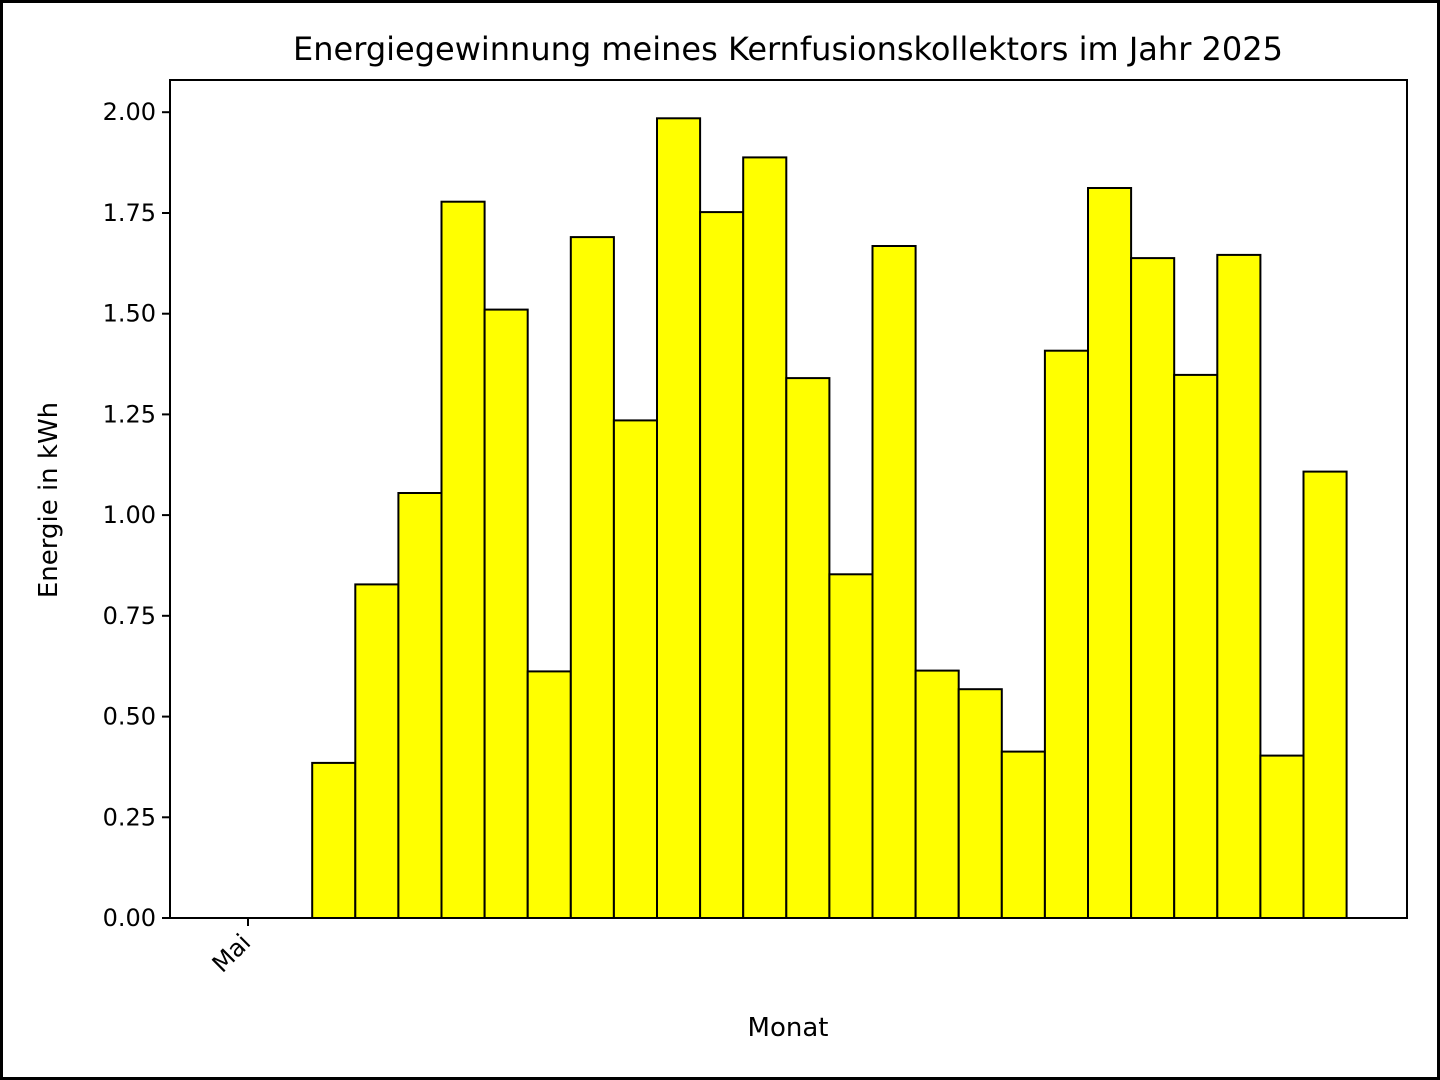  What do you see at coordinates (232, 953) in the screenshot?
I see `x-tick-label: Mai` at bounding box center [232, 953].